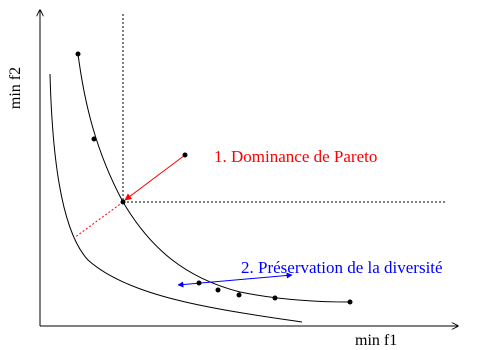 Image resolution: width=496 pixels, height=350 pixels. What do you see at coordinates (98, 220) in the screenshot?
I see `projection-dashed-red` at bounding box center [98, 220].